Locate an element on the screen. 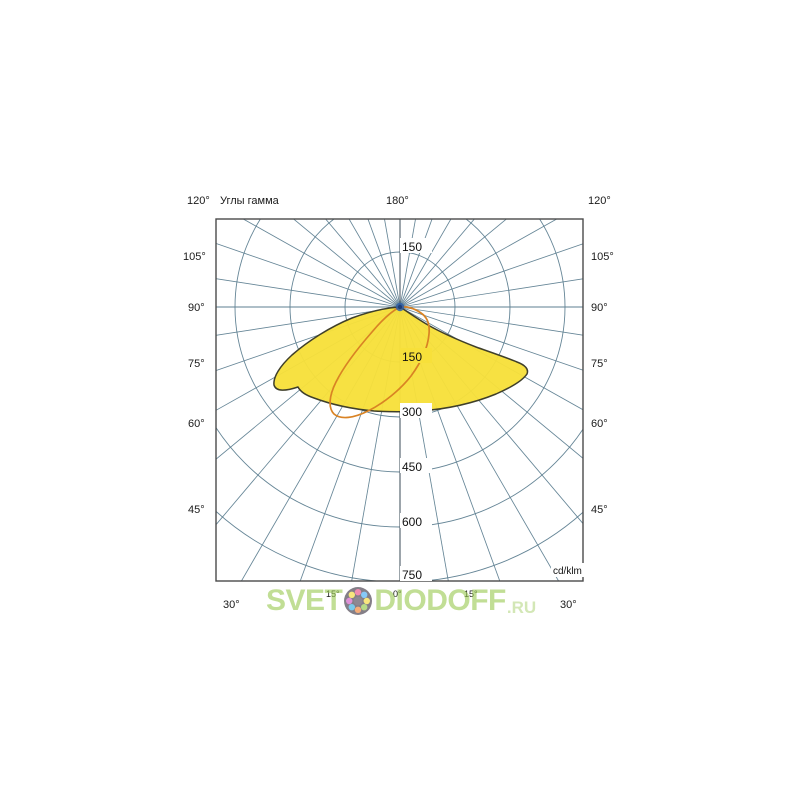  radial-label-450: 450 is located at coordinates (412, 467).